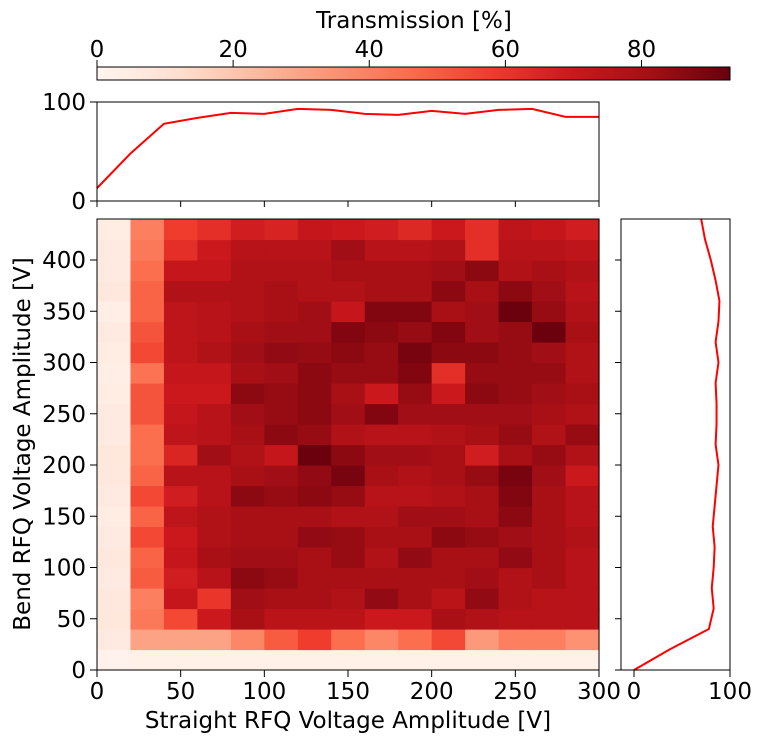 Image resolution: width=759 pixels, height=747 pixels. What do you see at coordinates (348, 721) in the screenshot?
I see `x-axis-label: Straight RFQ Voltage Amplitude [V]` at bounding box center [348, 721].